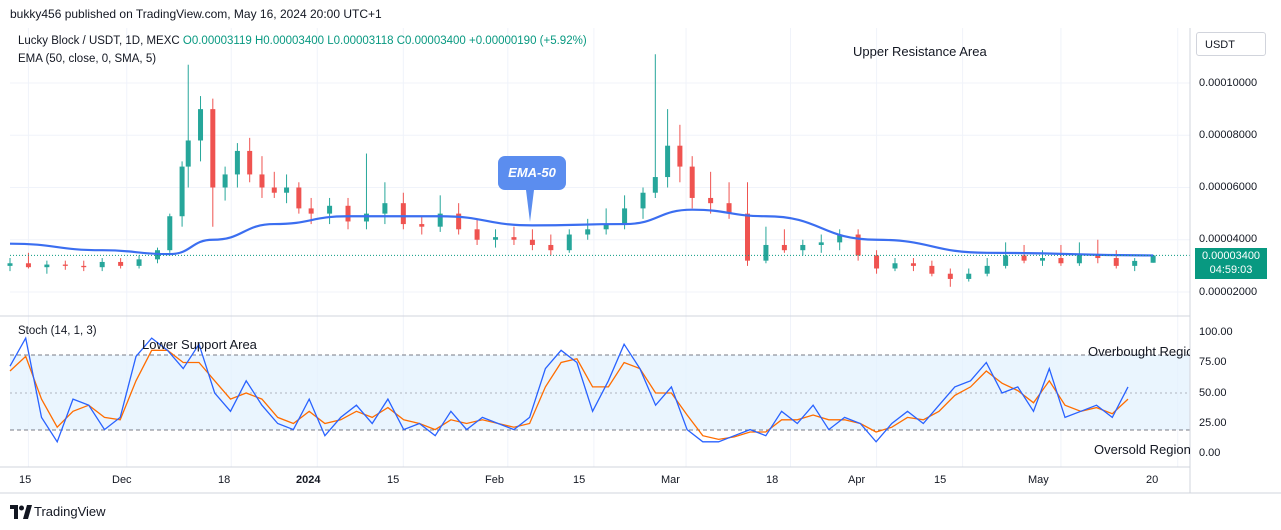  I want to click on ohlc-change: +0.00000190 (+5.92%), so click(528, 41).